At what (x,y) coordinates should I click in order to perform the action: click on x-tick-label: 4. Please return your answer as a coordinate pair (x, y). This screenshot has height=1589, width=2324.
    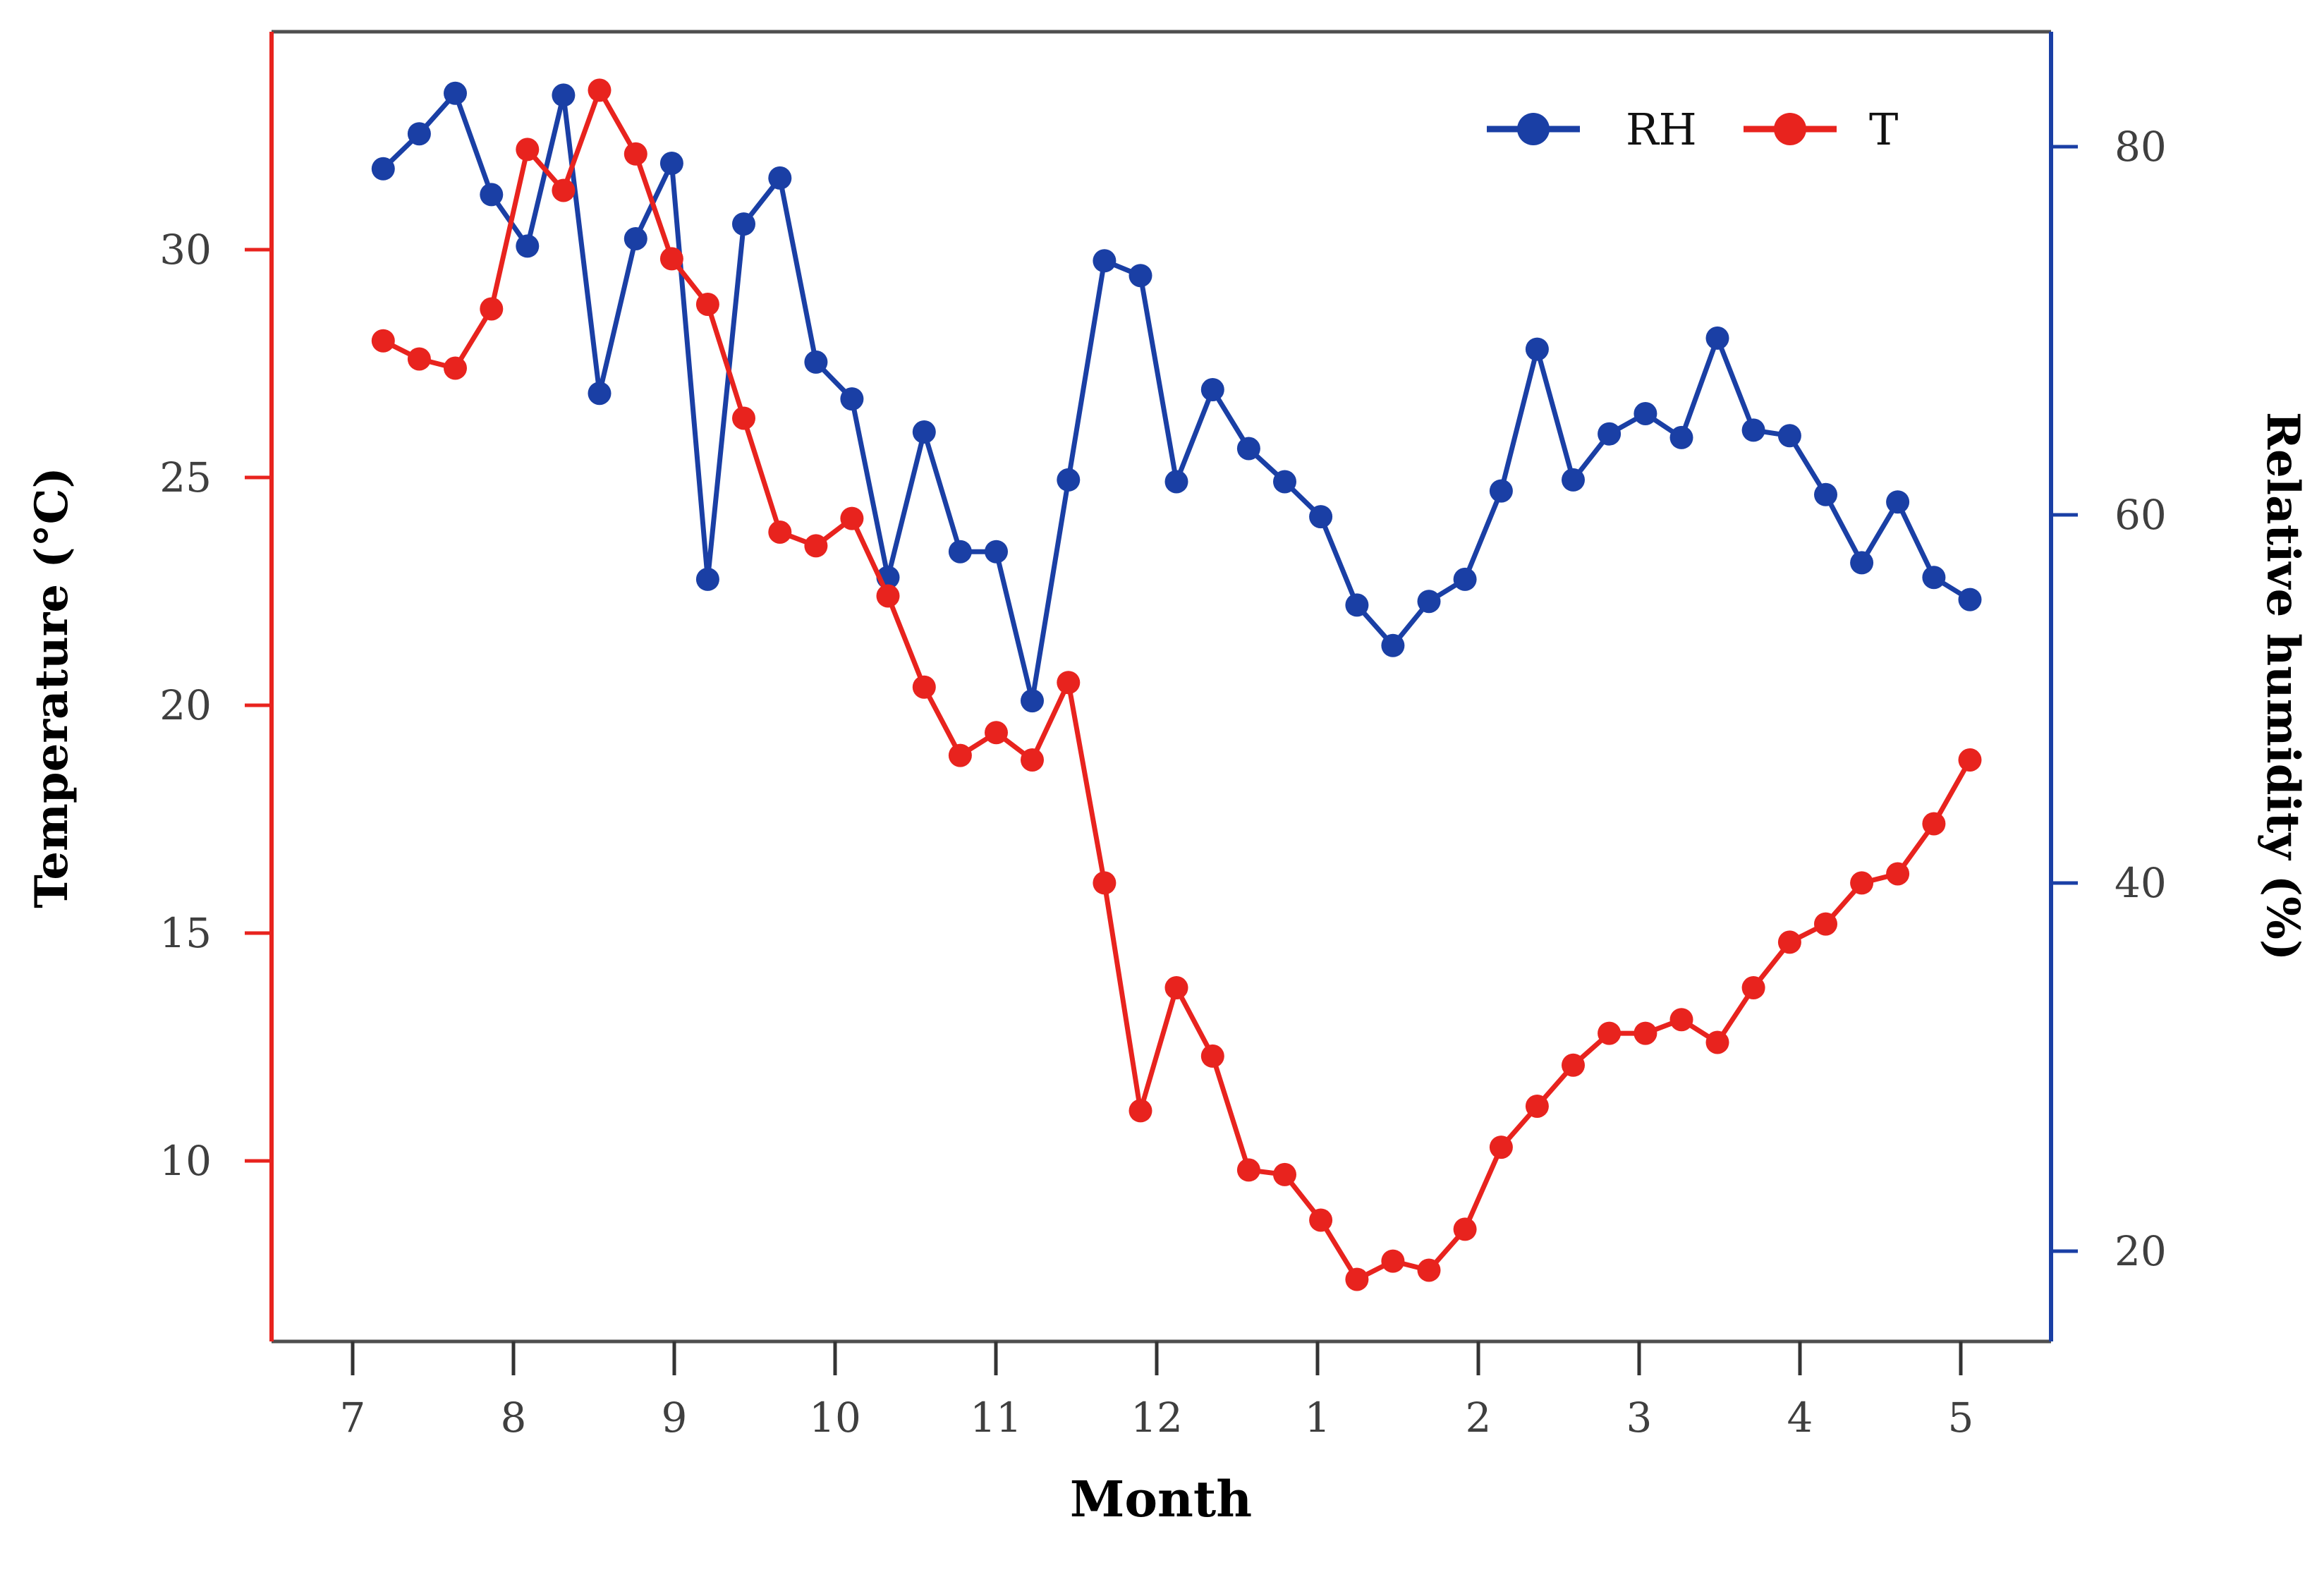
    Looking at the image, I should click on (1800, 1418).